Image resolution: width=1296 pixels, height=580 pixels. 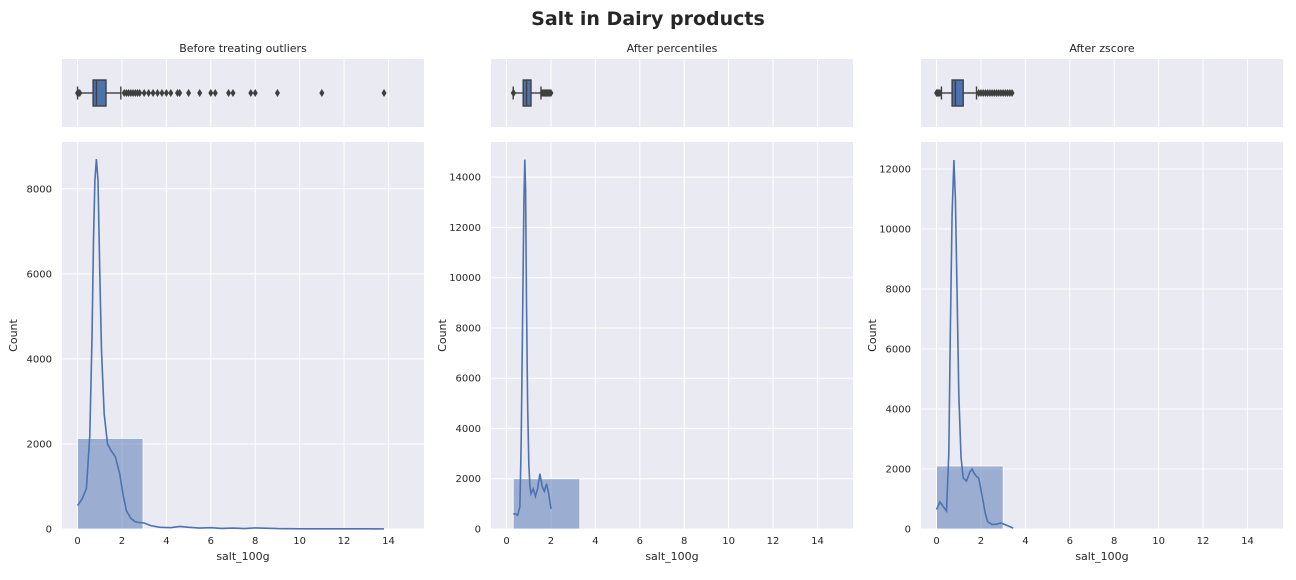 What do you see at coordinates (243, 48) in the screenshot?
I see `panel-title: Before treating outliers` at bounding box center [243, 48].